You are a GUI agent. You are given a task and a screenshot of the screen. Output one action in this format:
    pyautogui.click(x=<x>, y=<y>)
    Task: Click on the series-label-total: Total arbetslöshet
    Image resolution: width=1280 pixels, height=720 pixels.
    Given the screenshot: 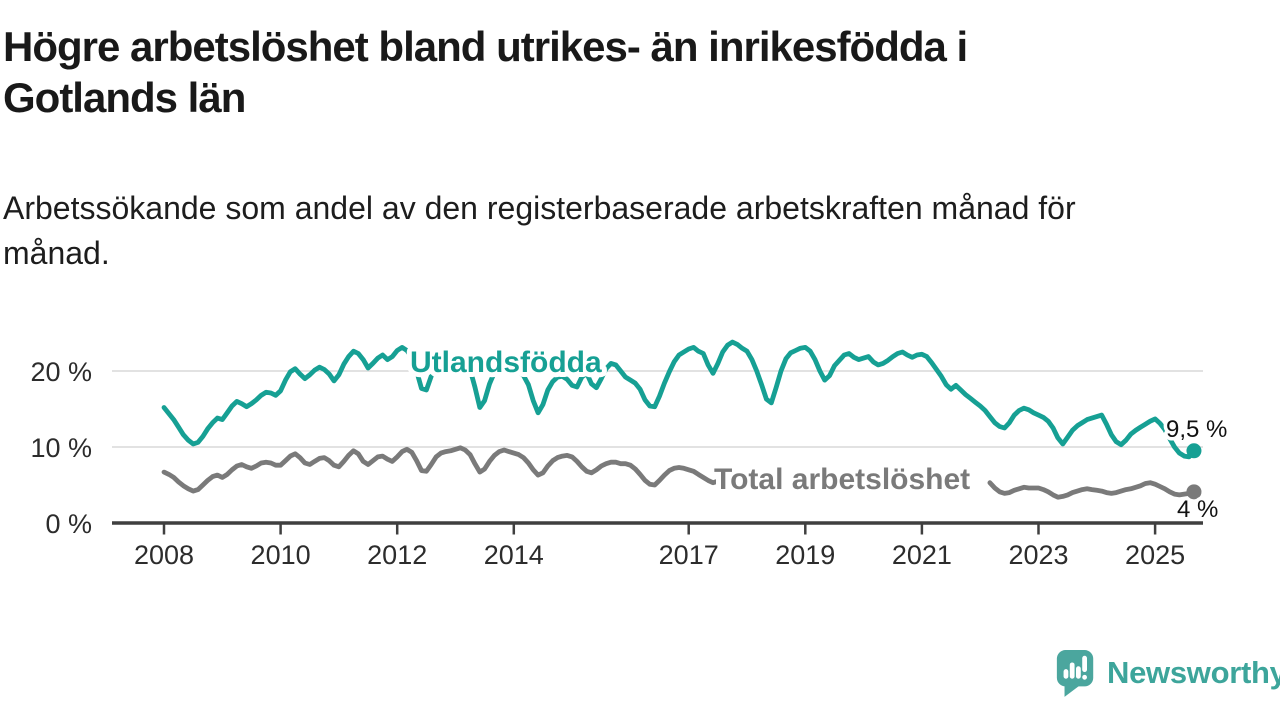 What is the action you would take?
    pyautogui.click(x=842, y=479)
    